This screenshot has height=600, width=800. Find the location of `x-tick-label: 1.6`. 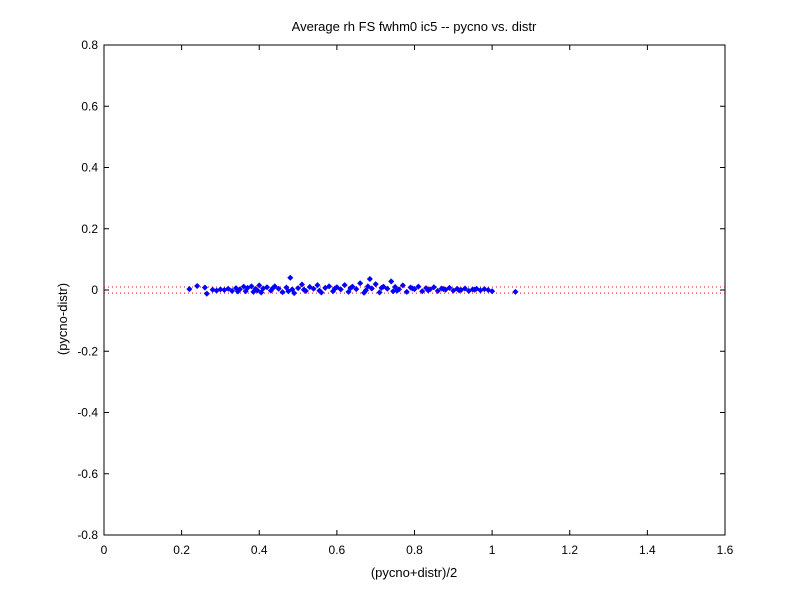

x-tick-label: 1.6 is located at coordinates (725, 550).